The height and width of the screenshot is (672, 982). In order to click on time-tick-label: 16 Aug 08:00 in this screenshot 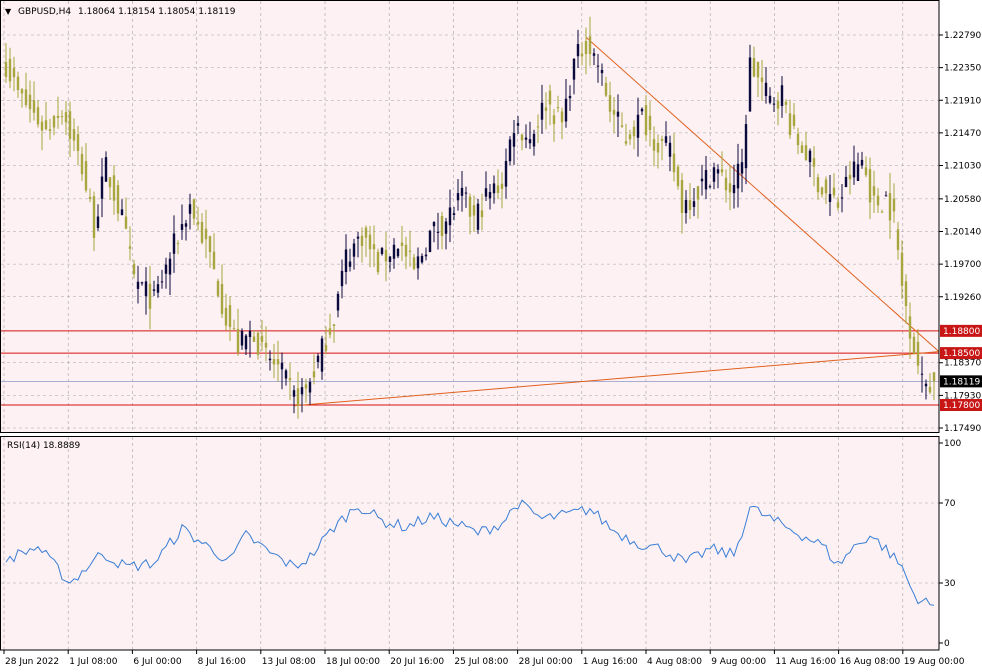, I will do `click(870, 662)`.